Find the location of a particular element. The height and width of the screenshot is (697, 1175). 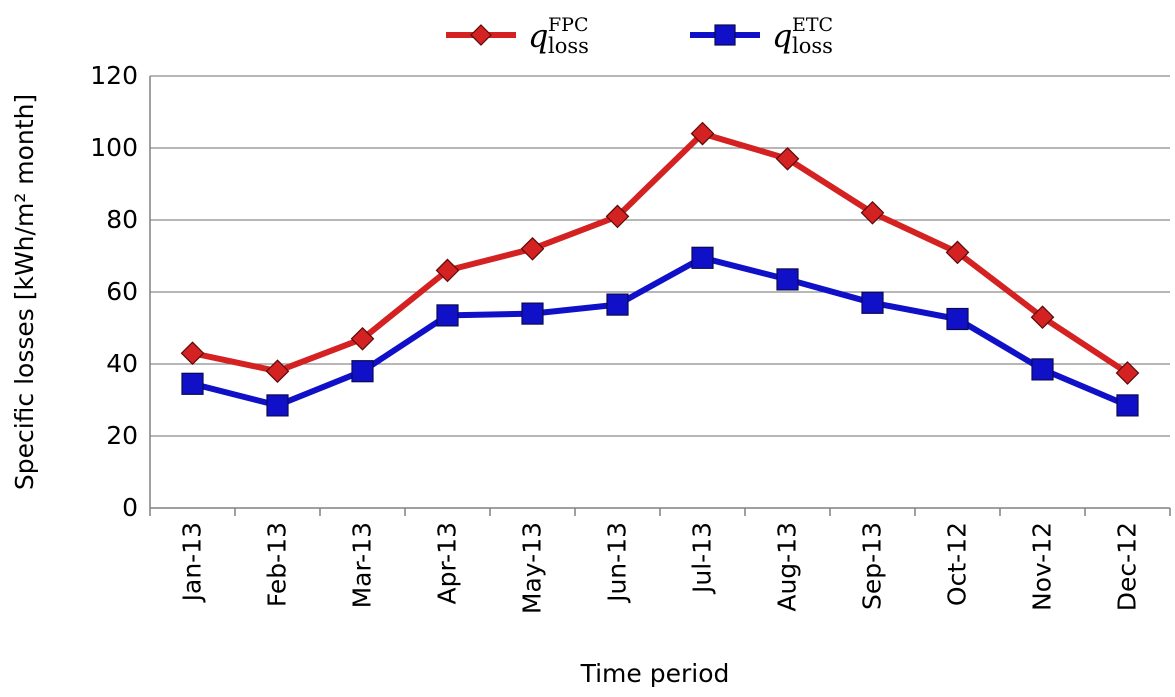

y-tick-label: 120 is located at coordinates (114, 75).